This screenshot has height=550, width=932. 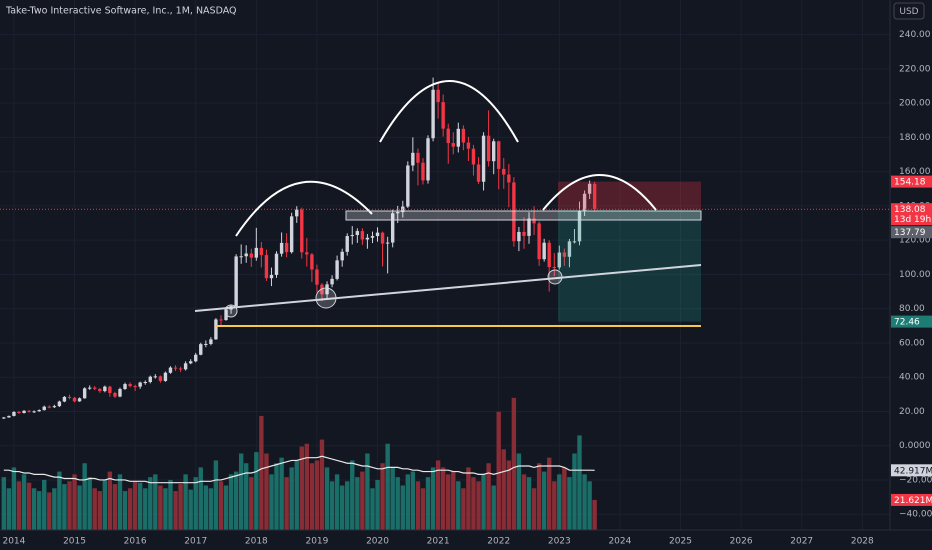 What do you see at coordinates (741, 542) in the screenshot?
I see `x-tick-label: 2026` at bounding box center [741, 542].